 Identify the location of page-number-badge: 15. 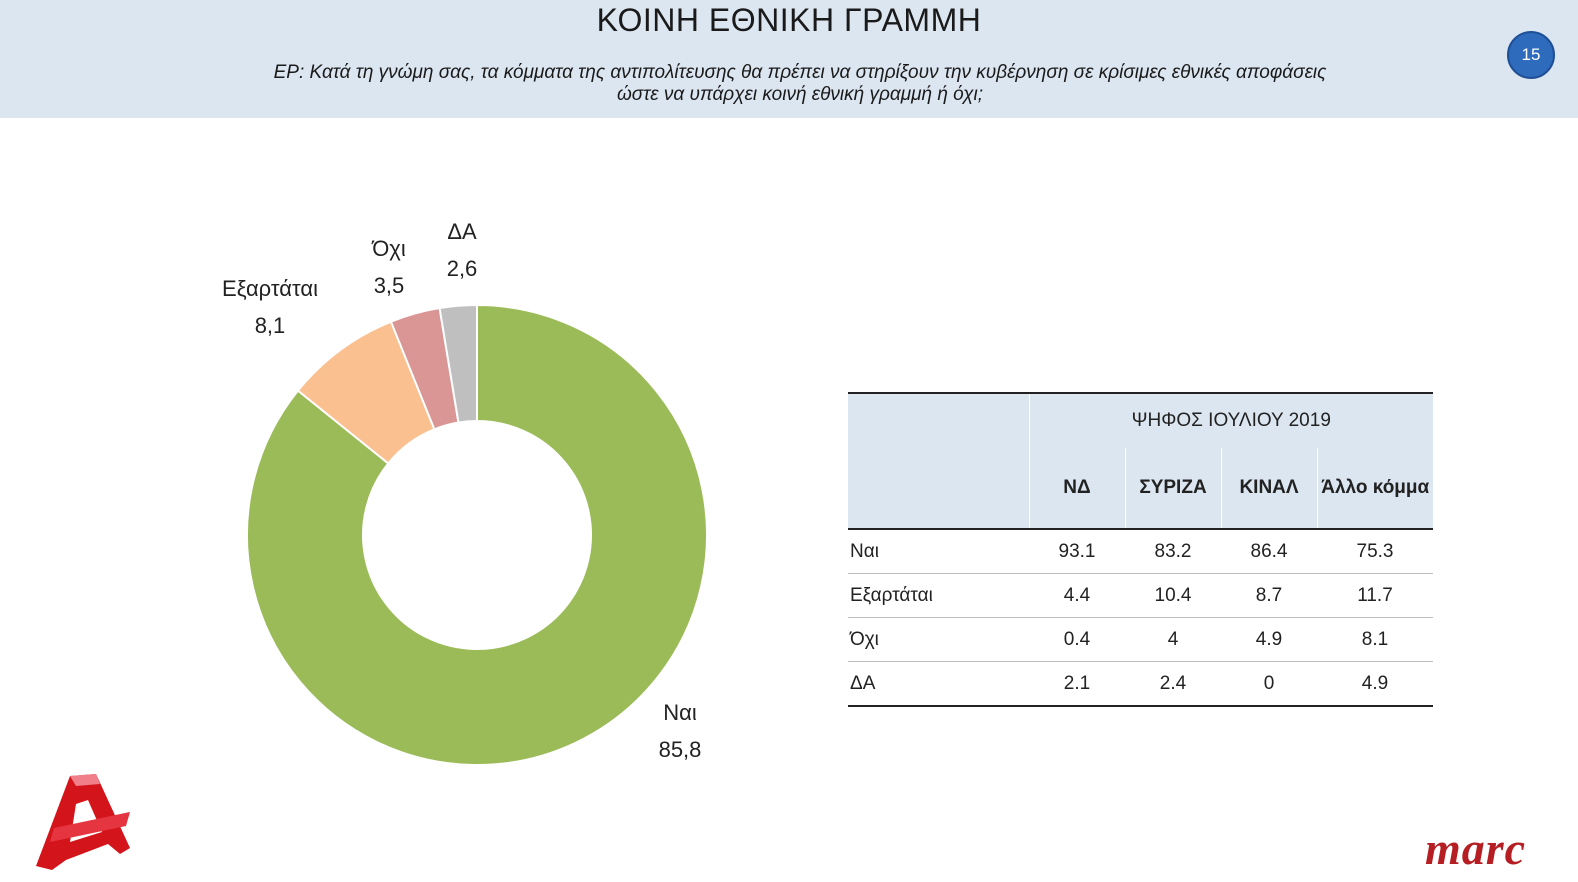
(1531, 55).